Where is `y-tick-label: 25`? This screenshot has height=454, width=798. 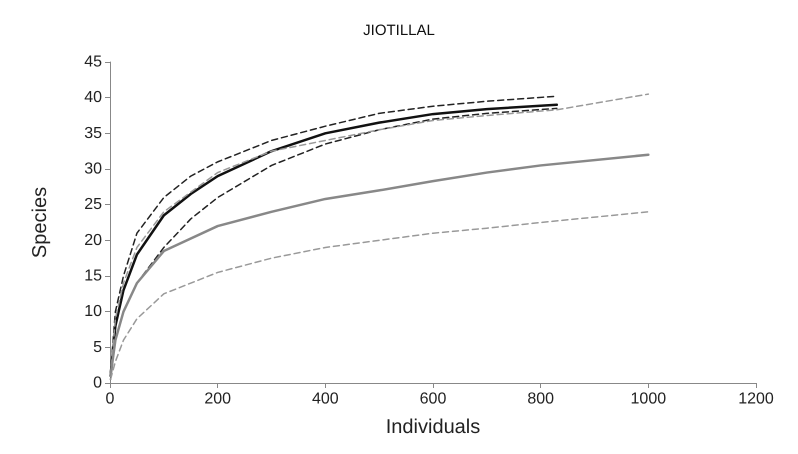 y-tick-label: 25 is located at coordinates (93, 205).